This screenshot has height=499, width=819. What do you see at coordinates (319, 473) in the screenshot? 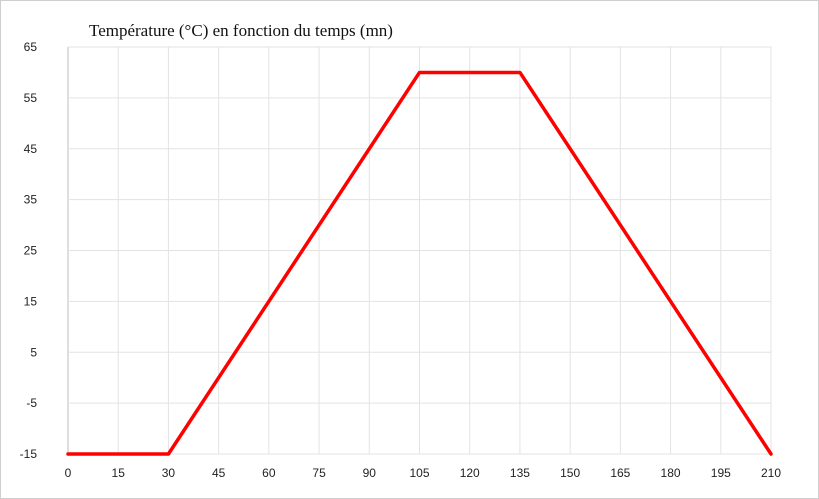
I see `x-tick-label: 75` at bounding box center [319, 473].